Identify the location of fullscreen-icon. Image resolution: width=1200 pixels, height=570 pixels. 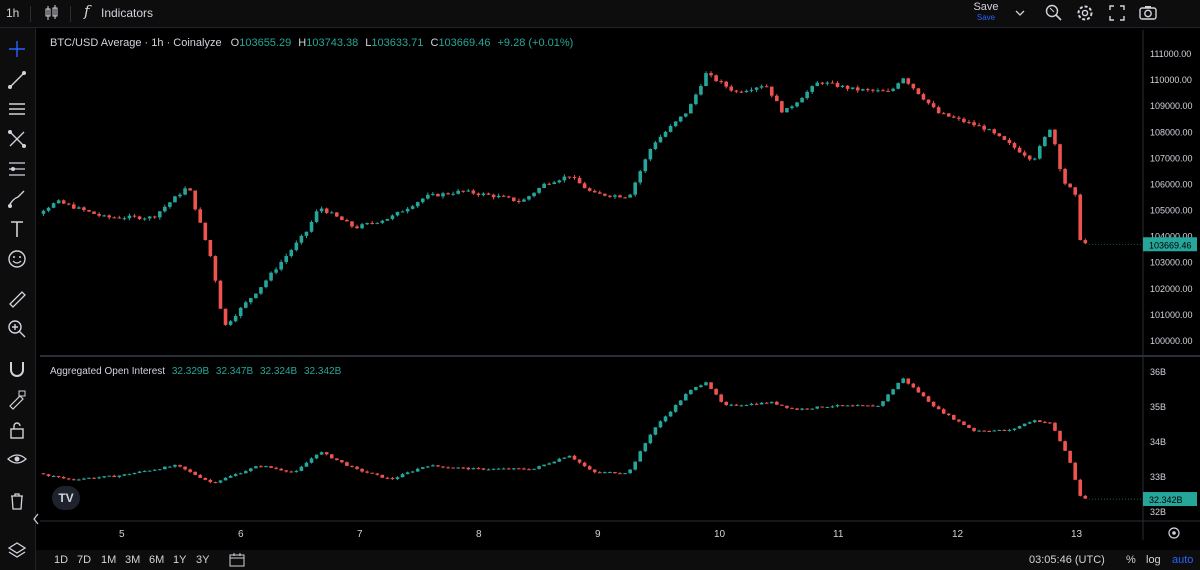
(1117, 13).